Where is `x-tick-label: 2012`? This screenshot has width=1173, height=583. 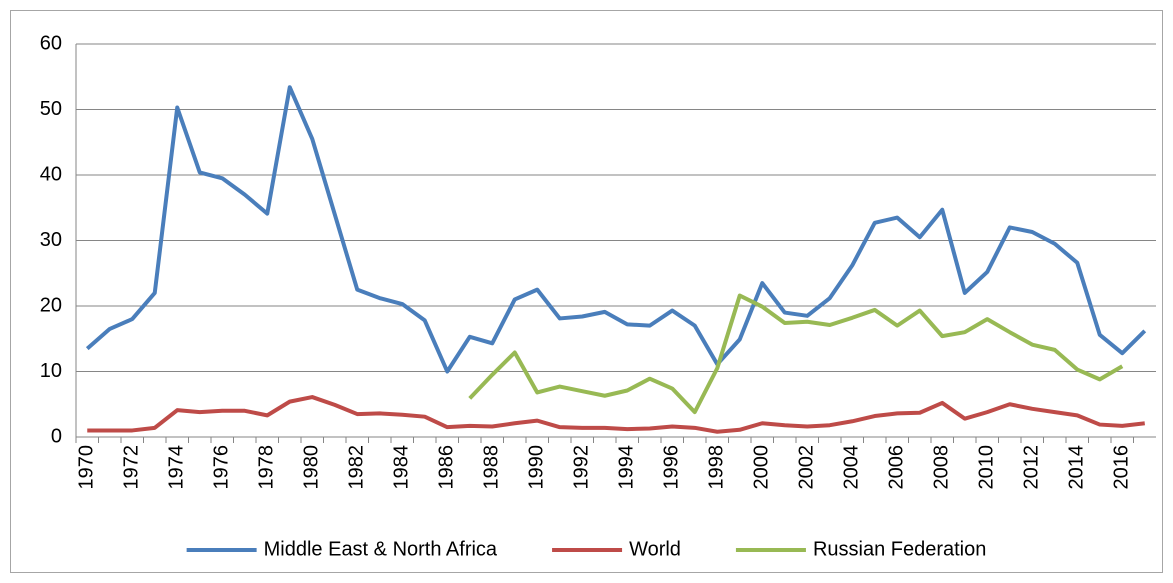 x-tick-label: 2012 is located at coordinates (1032, 467).